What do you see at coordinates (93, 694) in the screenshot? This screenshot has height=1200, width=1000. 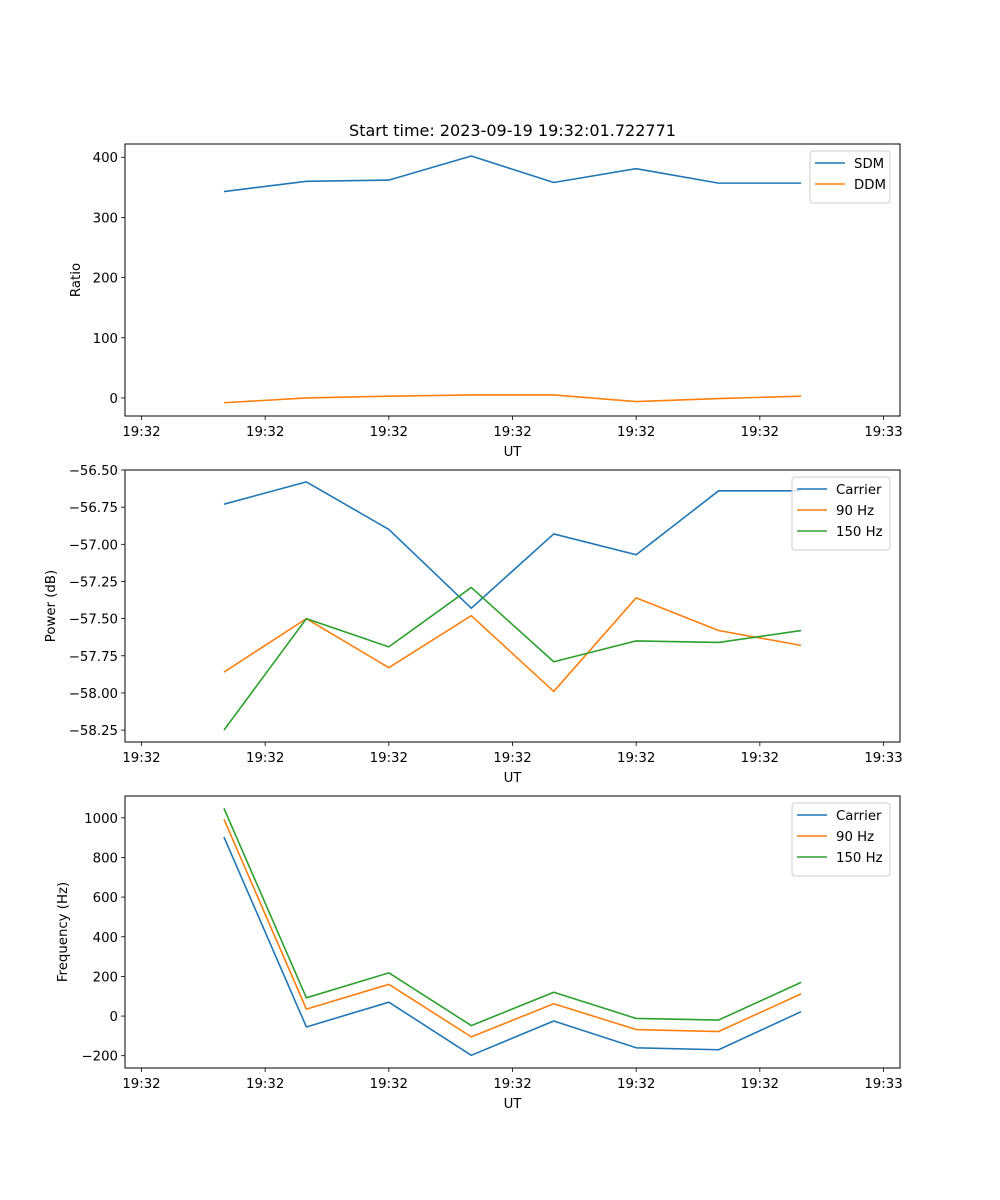 I see `y-tick-label: −58.00` at bounding box center [93, 694].